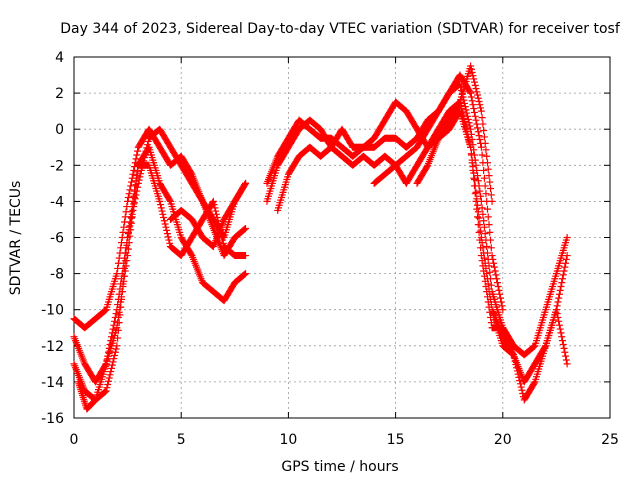 The image size is (640, 480). What do you see at coordinates (52, 419) in the screenshot?
I see `y-tick-label: -16` at bounding box center [52, 419].